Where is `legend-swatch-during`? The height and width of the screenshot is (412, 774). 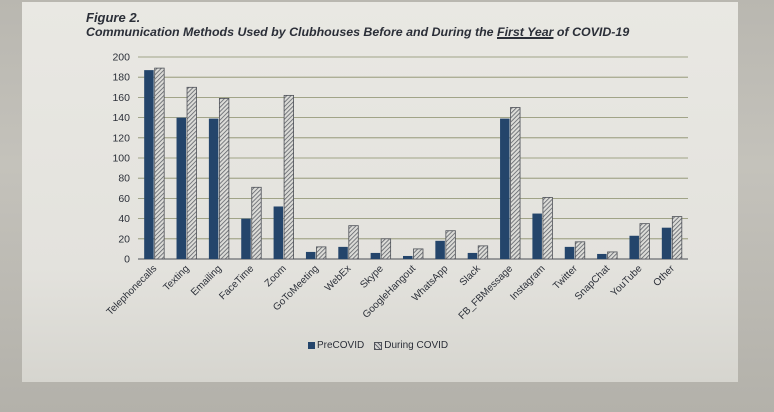
legend-swatch-during is located at coordinates (378, 345).